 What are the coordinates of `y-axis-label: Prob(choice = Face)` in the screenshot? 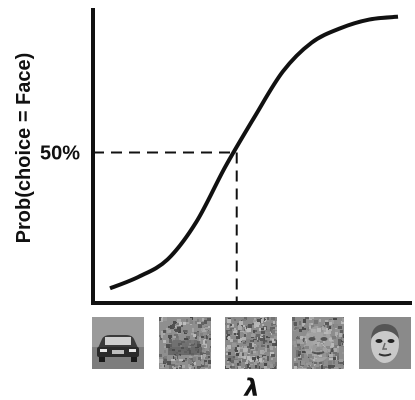 It's located at (24, 148).